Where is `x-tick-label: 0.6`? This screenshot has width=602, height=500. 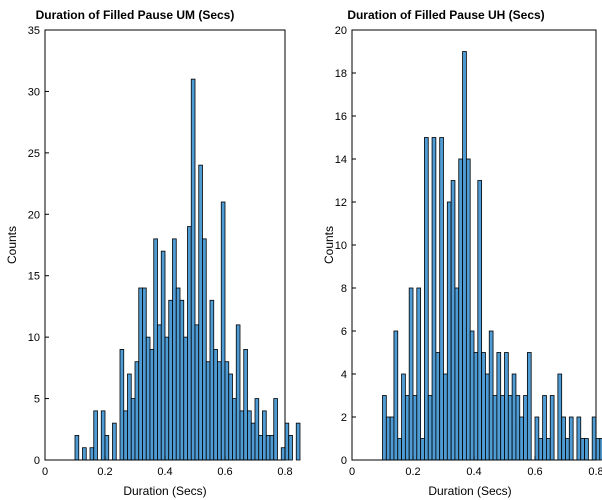
x-tick-label: 0.6 is located at coordinates (534, 472).